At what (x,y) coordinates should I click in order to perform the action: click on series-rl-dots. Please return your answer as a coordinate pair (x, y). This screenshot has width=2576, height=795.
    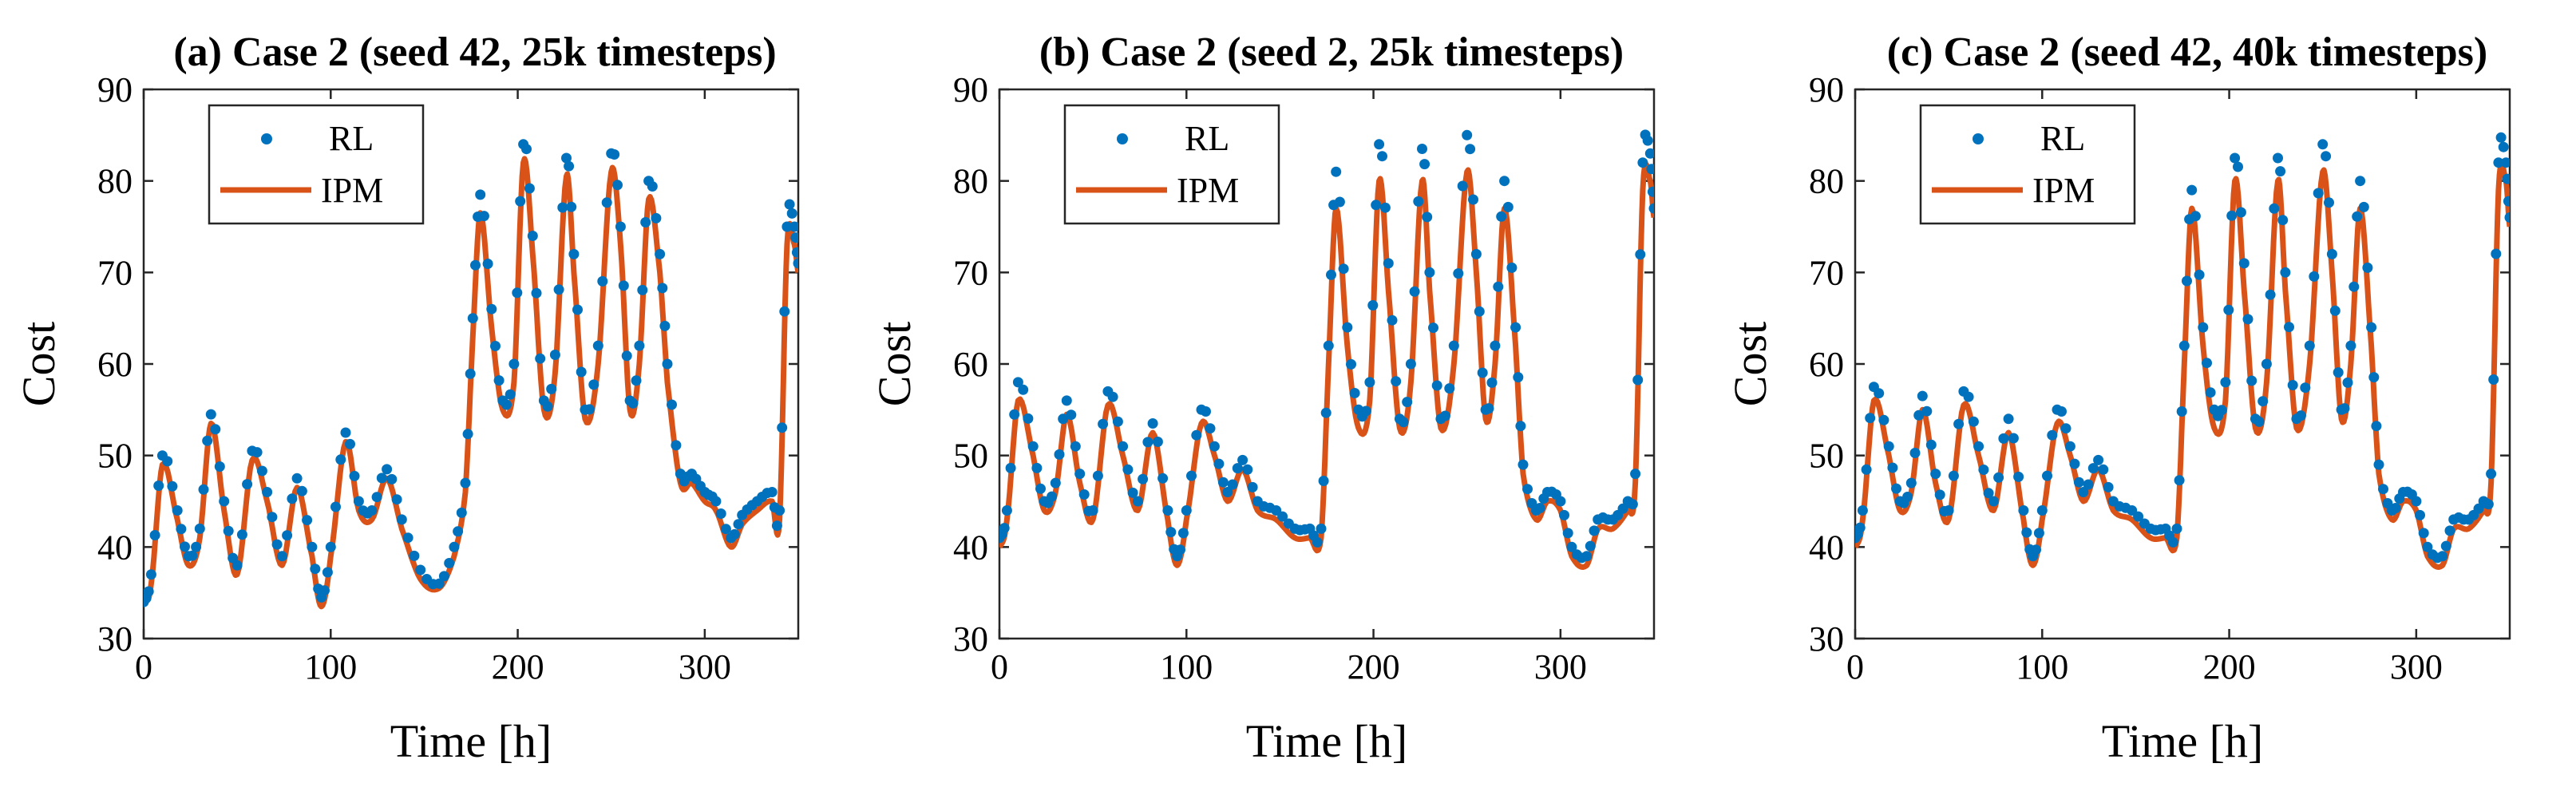
    Looking at the image, I should click on (2183, 348).